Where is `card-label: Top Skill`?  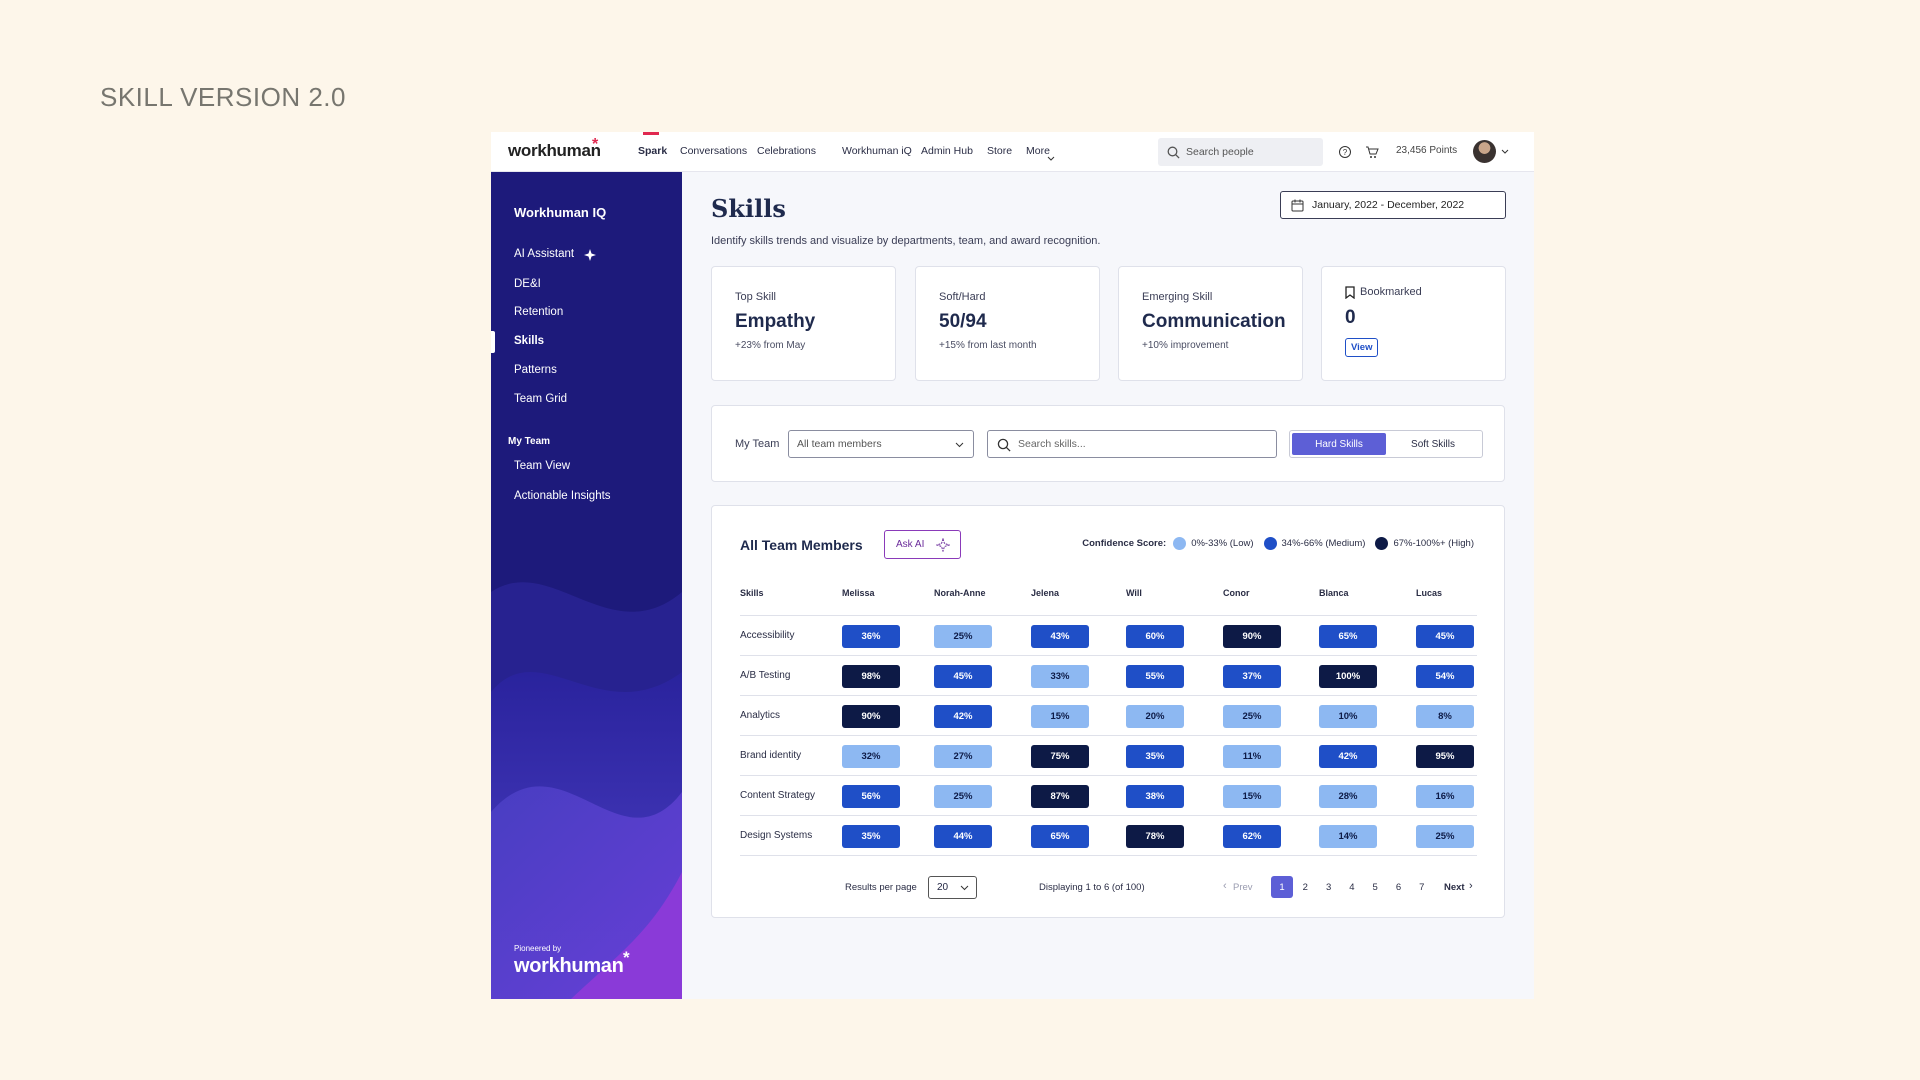
card-label: Top Skill is located at coordinates (755, 297).